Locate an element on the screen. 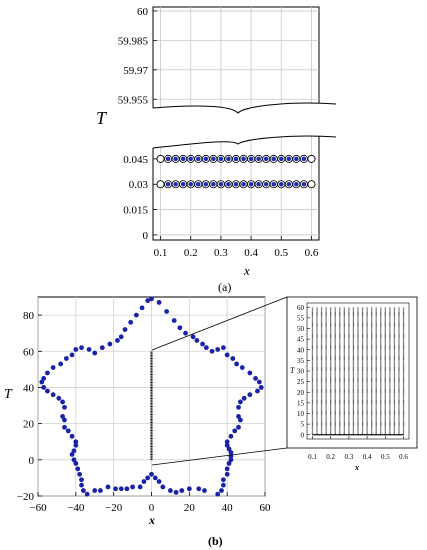 The height and width of the screenshot is (550, 427). panel-a-points is located at coordinates (236, 171).